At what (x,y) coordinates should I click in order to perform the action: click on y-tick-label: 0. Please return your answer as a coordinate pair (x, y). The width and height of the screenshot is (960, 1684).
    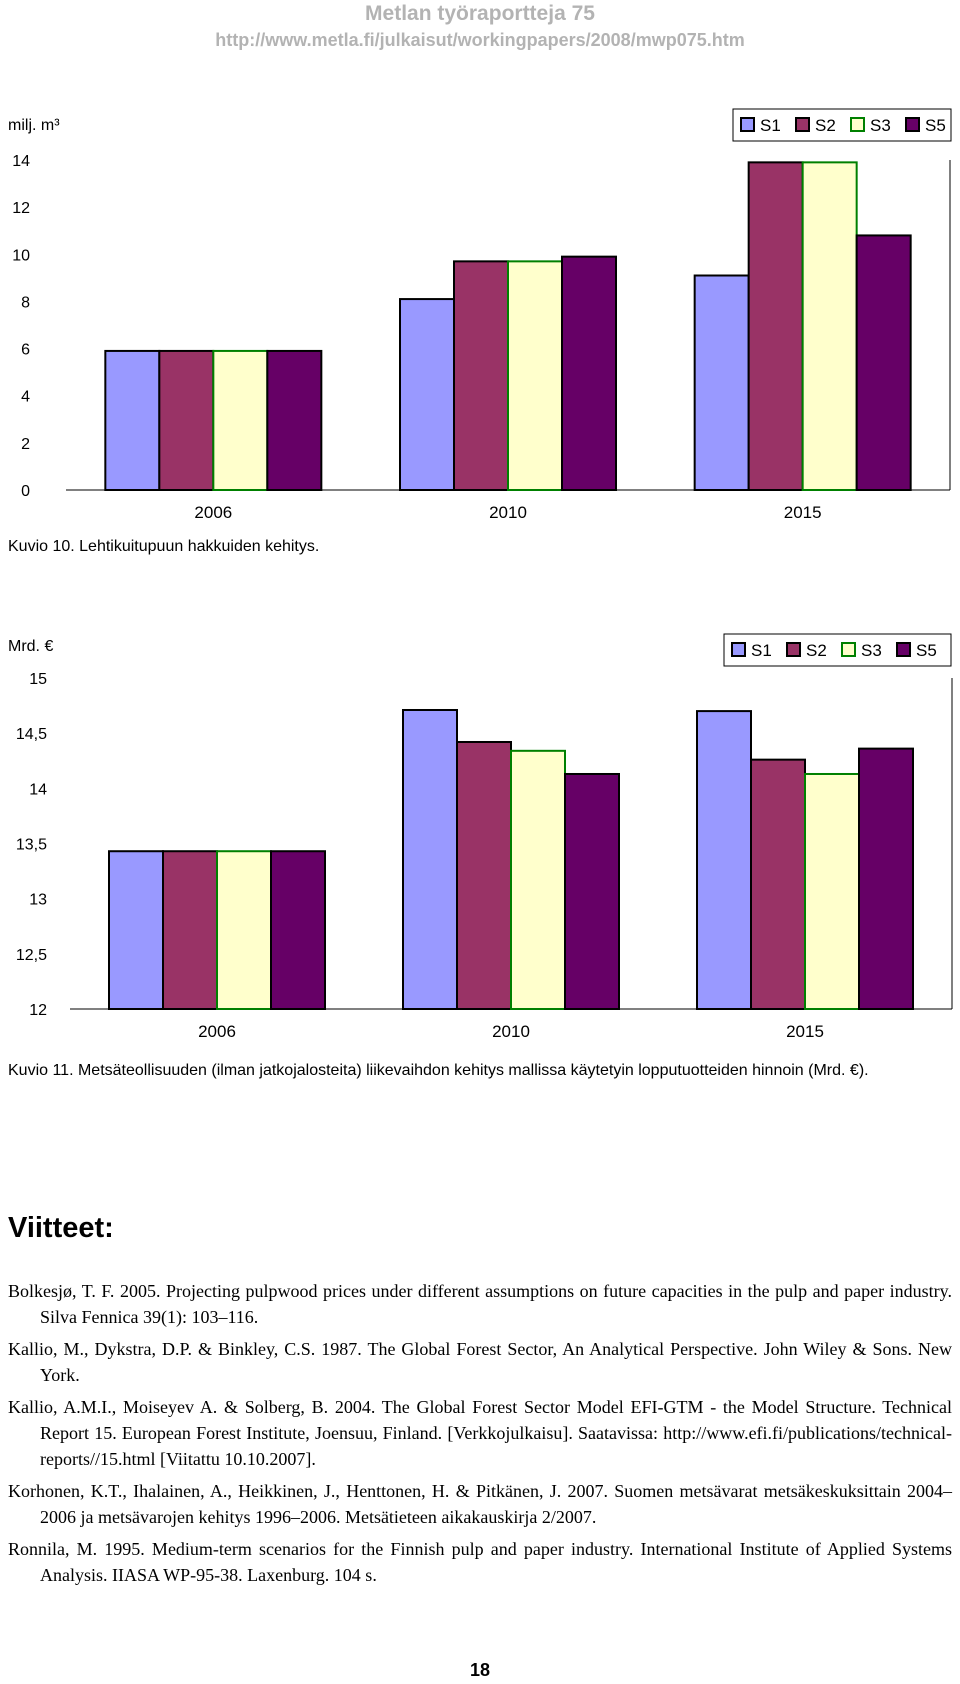
    Looking at the image, I should click on (25, 491).